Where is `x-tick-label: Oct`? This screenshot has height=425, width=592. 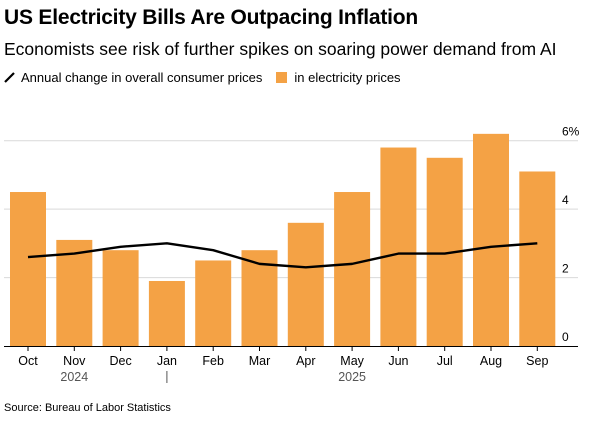
x-tick-label: Oct is located at coordinates (28, 361).